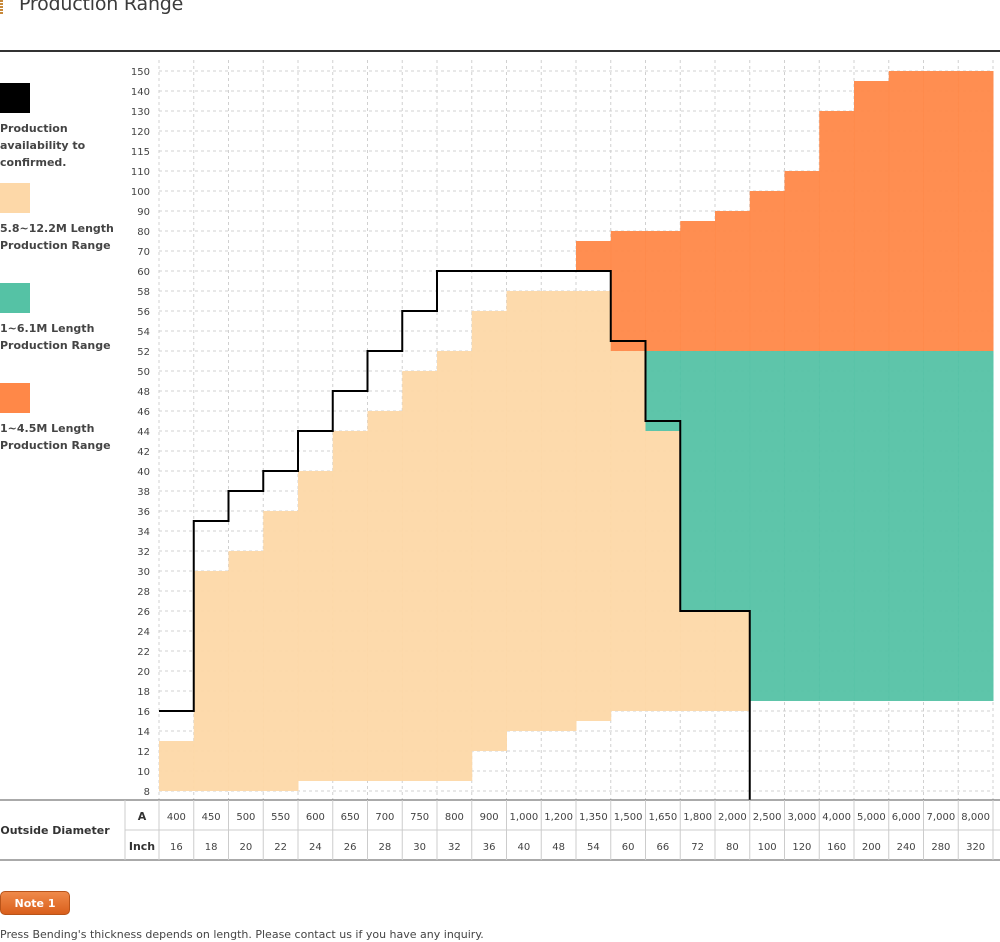 The height and width of the screenshot is (942, 1000). Describe the element at coordinates (628, 817) in the screenshot. I see `x-tick-label-a: 1,500` at that location.